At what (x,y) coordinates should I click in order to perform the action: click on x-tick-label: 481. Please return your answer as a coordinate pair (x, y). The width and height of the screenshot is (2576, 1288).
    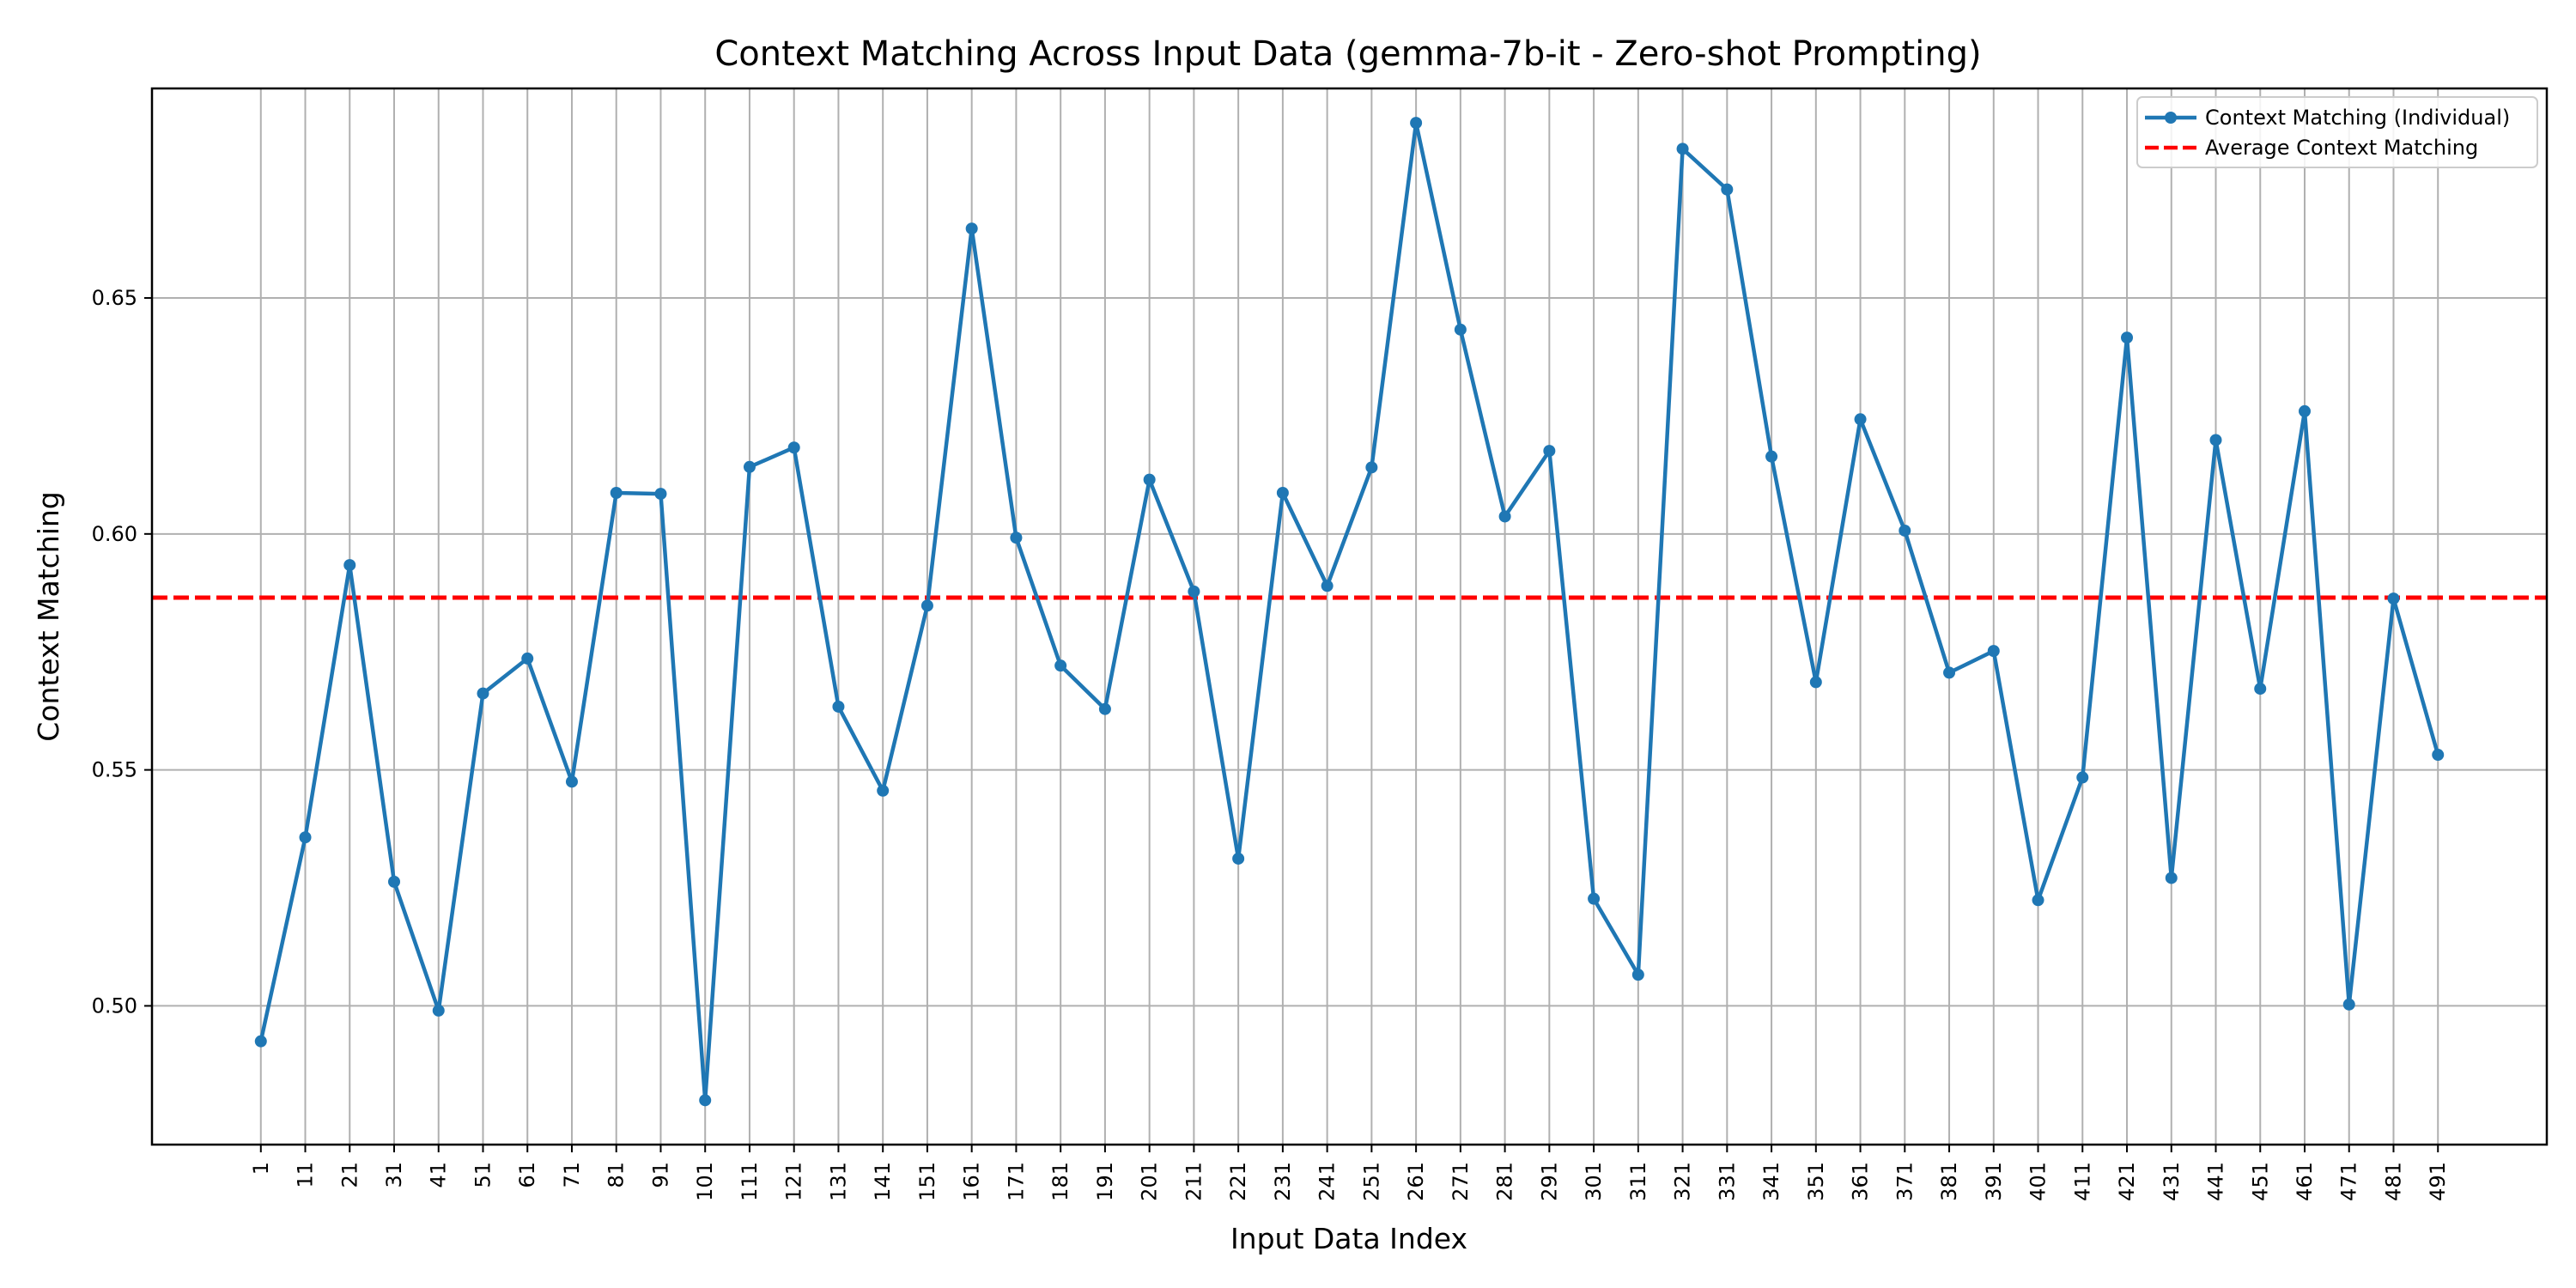
    Looking at the image, I should click on (2393, 1181).